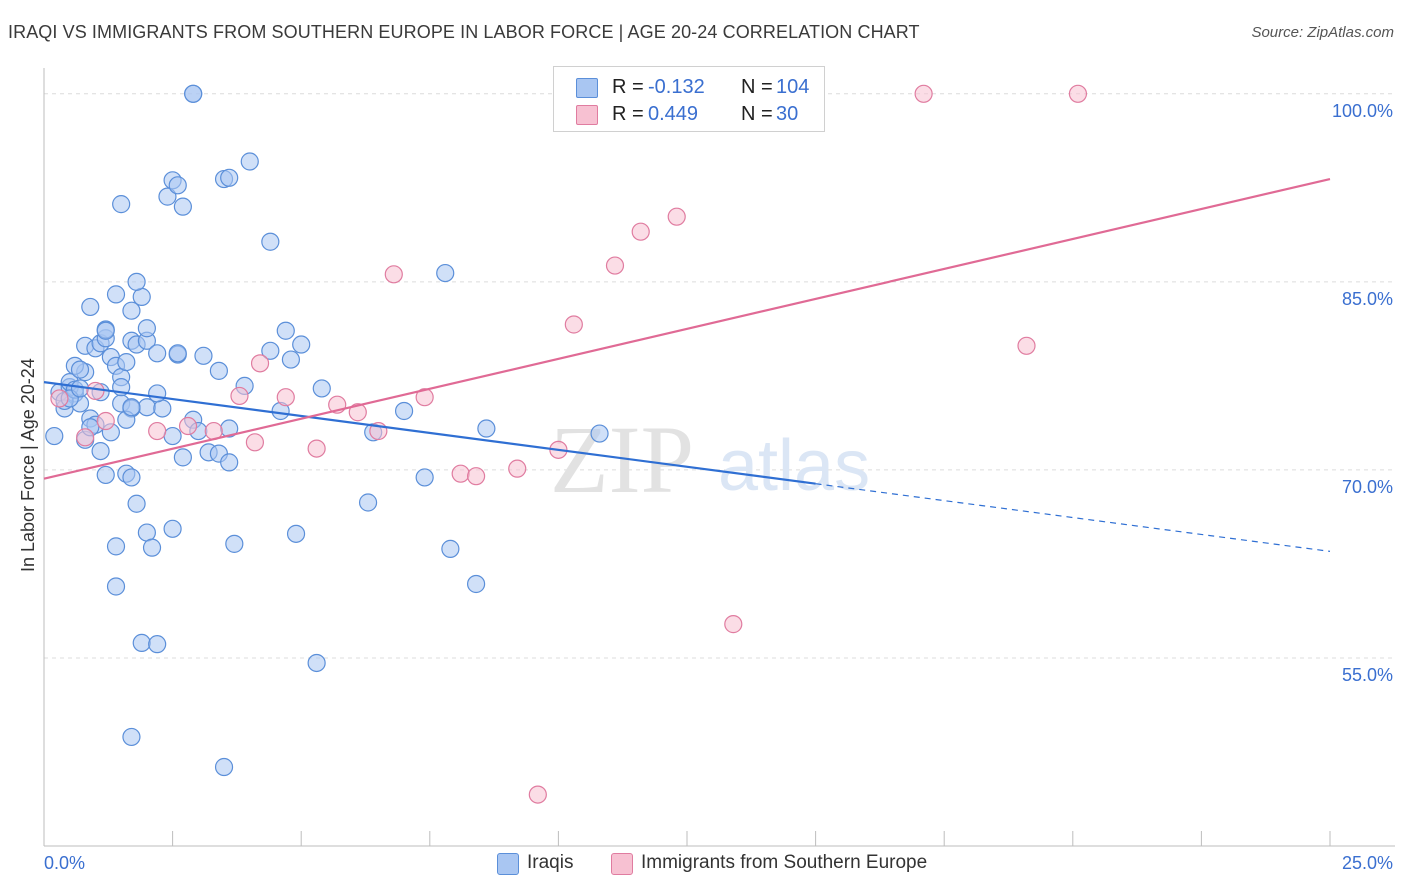 The image size is (1406, 892). What do you see at coordinates (429, 433) in the screenshot?
I see `iraqis-trend-line` at bounding box center [429, 433].